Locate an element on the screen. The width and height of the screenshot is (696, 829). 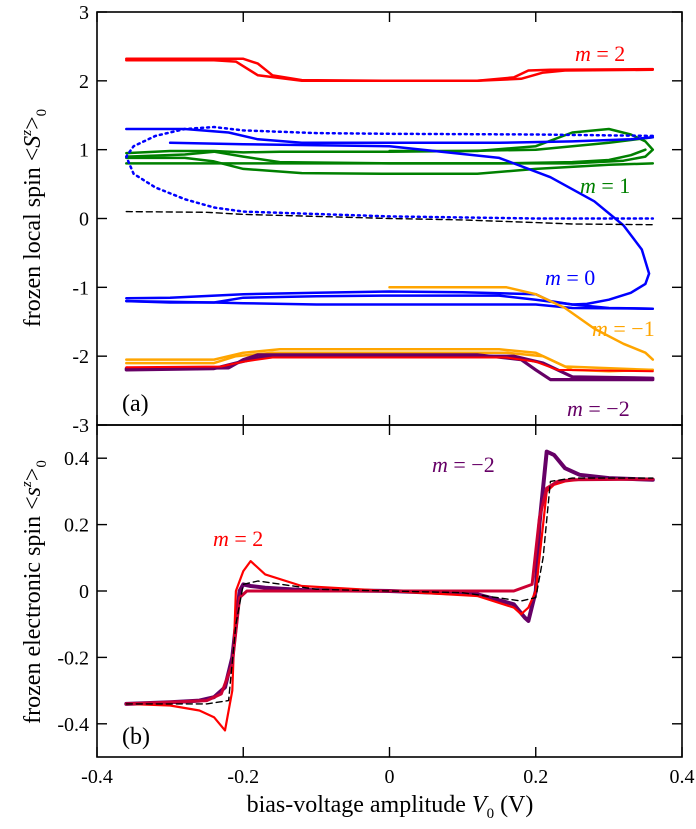
annotation-b-m-minus-2: m = −2 is located at coordinates (463, 464).